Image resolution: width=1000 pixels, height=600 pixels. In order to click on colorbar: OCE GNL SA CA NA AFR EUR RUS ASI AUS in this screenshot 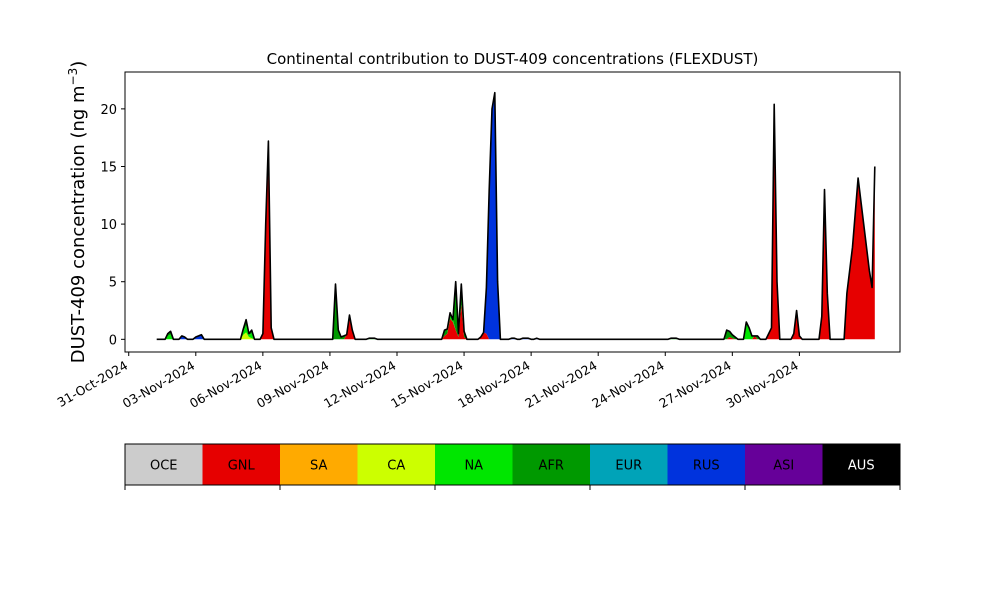, I will do `click(512, 466)`.